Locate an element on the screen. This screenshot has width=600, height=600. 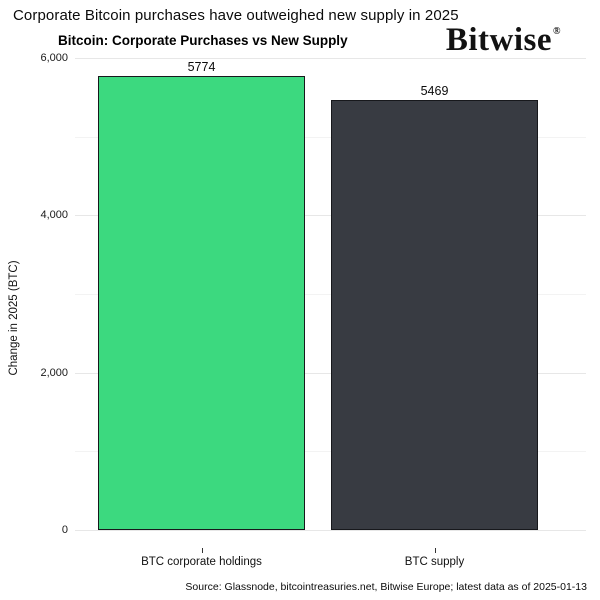
y-tick-label: 2,000 is located at coordinates (54, 372).